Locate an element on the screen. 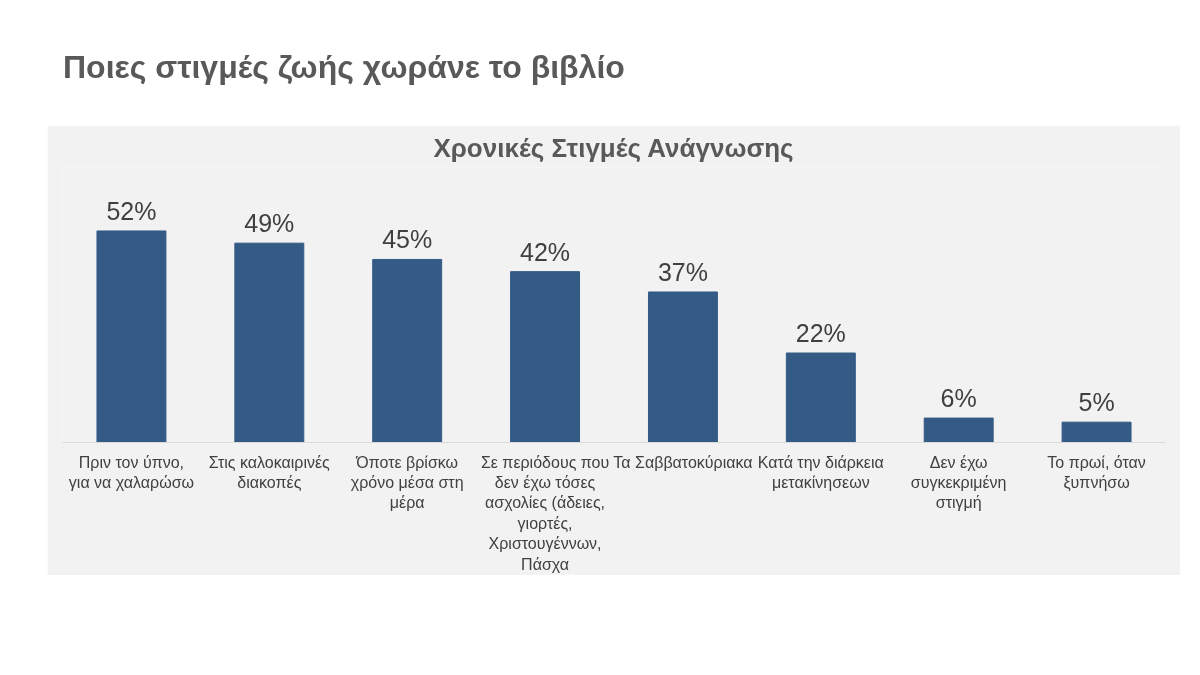  data-label: 37% is located at coordinates (682, 271).